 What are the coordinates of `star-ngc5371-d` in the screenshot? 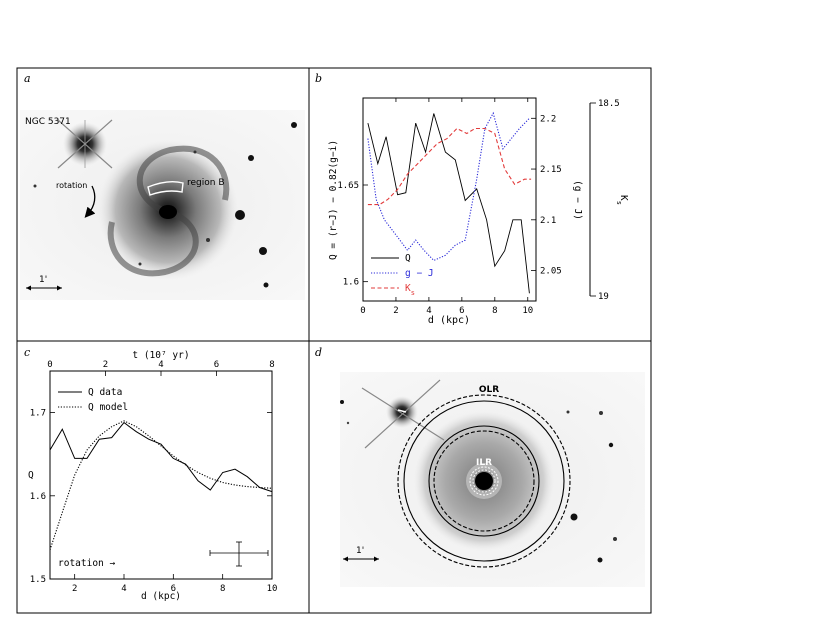 It's located at (403, 414).